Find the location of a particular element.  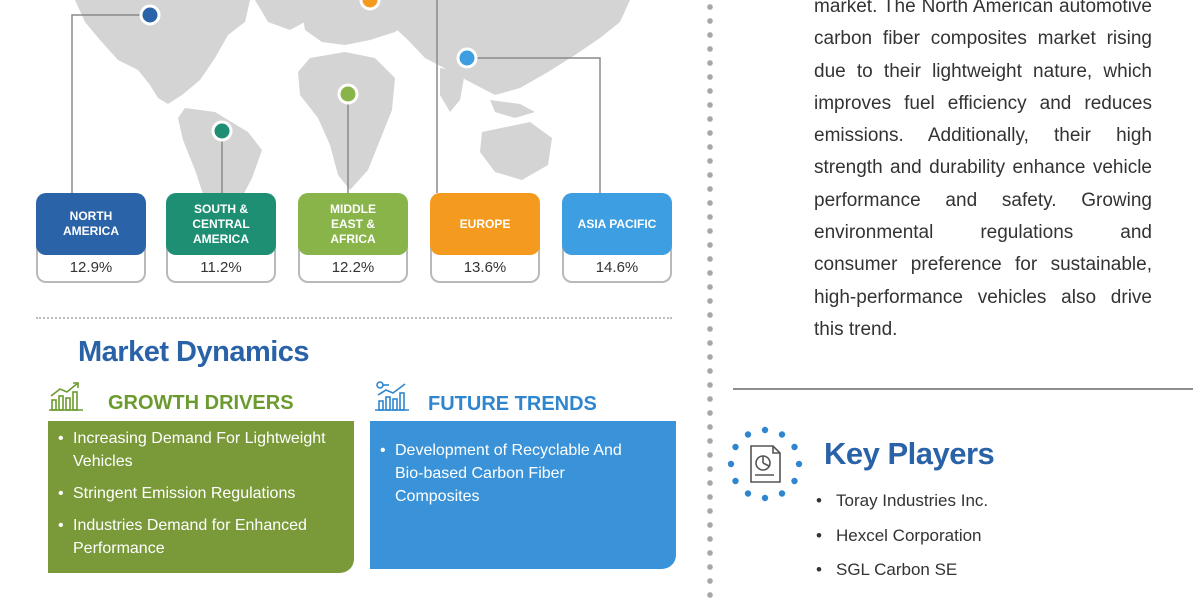

list-item: SGL Carbon SE is located at coordinates (901, 577).